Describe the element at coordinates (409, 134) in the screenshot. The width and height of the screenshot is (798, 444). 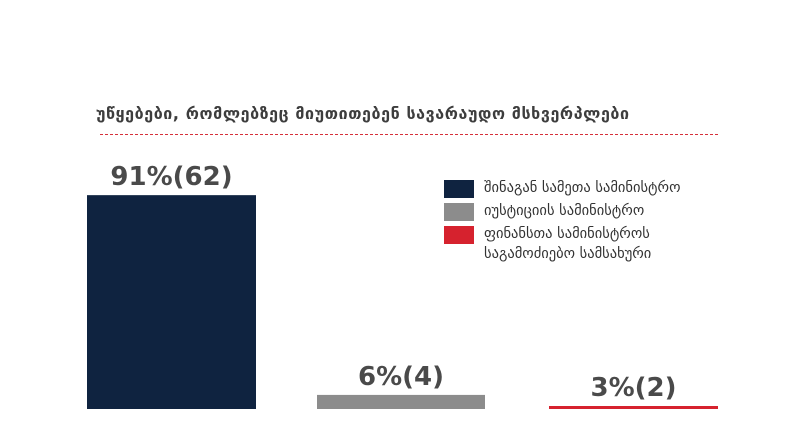
I see `title-divider` at that location.